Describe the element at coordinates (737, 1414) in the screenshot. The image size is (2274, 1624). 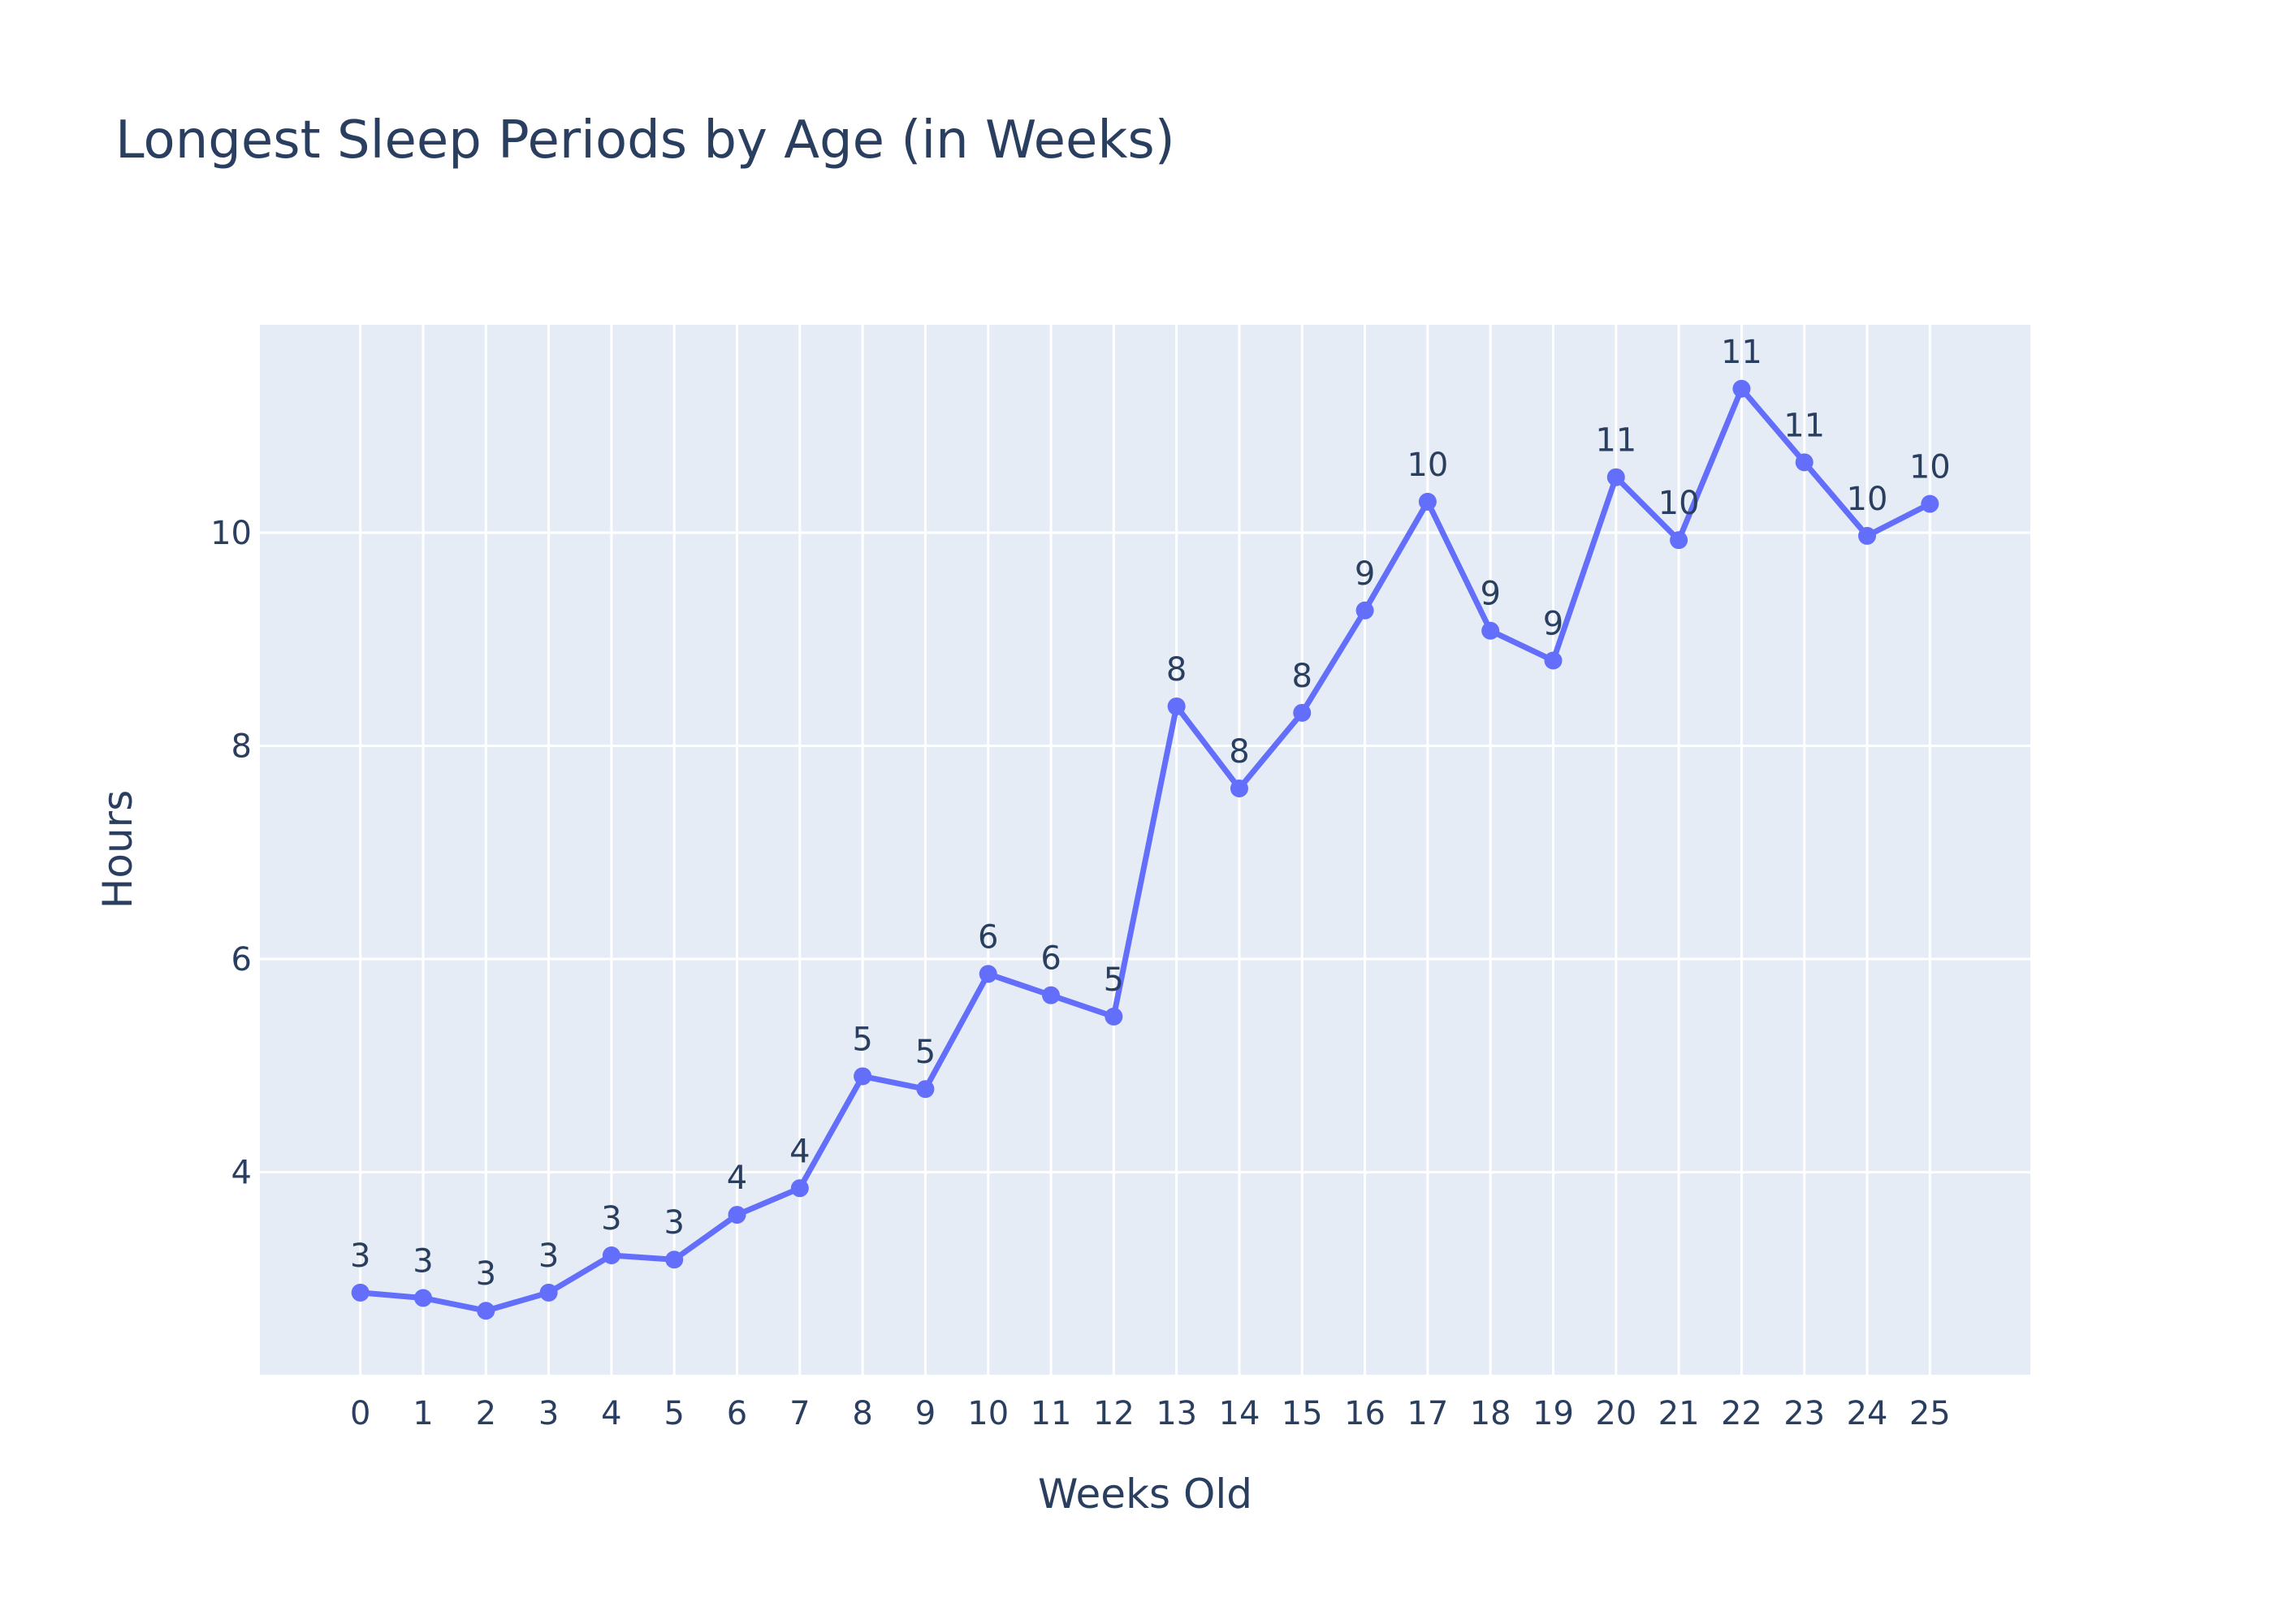
I see `x-tick-label: 6` at that location.